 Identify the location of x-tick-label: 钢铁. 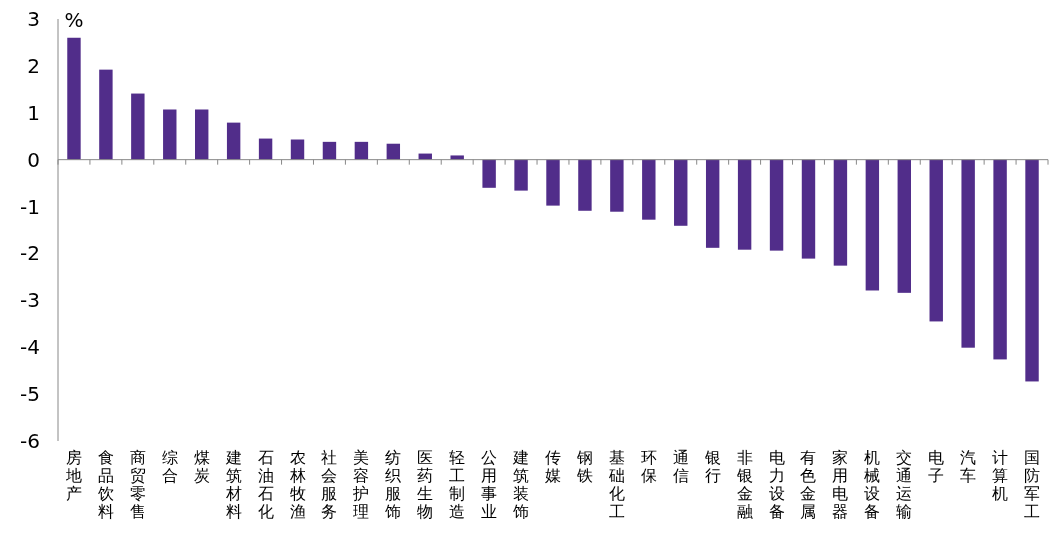
(584, 466).